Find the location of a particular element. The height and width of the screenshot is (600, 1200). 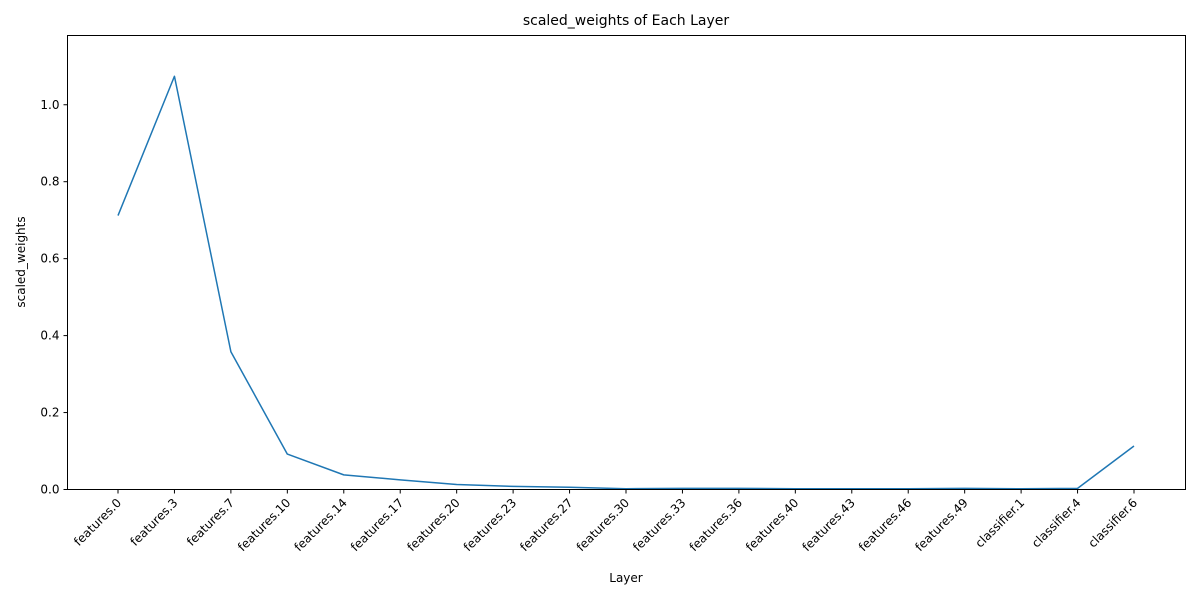

y-tick-label: 0.4 is located at coordinates (49, 336).